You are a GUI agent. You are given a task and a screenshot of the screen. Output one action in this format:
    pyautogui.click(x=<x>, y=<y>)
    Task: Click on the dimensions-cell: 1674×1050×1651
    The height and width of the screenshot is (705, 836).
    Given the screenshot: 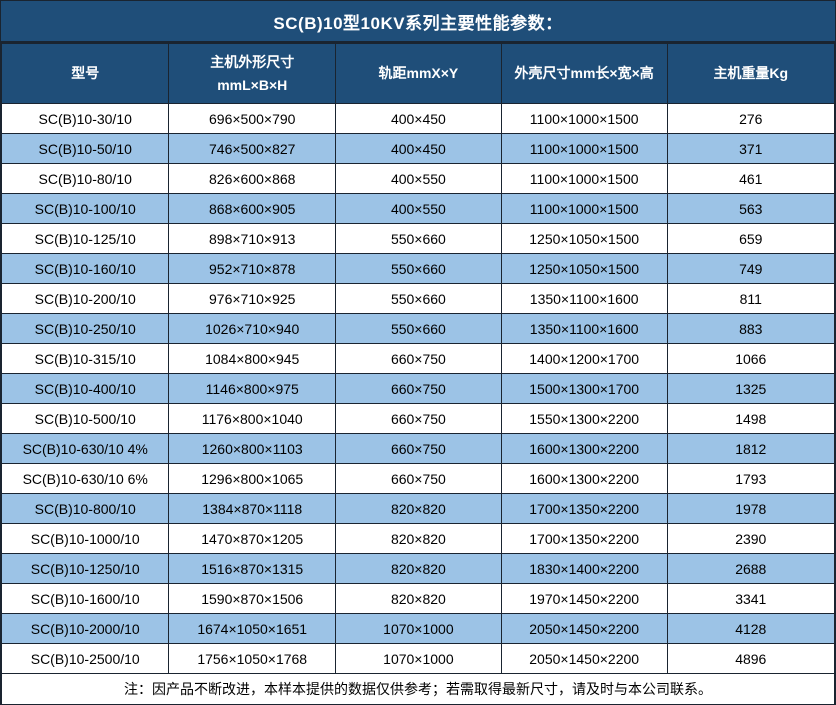 What is the action you would take?
    pyautogui.click(x=252, y=628)
    